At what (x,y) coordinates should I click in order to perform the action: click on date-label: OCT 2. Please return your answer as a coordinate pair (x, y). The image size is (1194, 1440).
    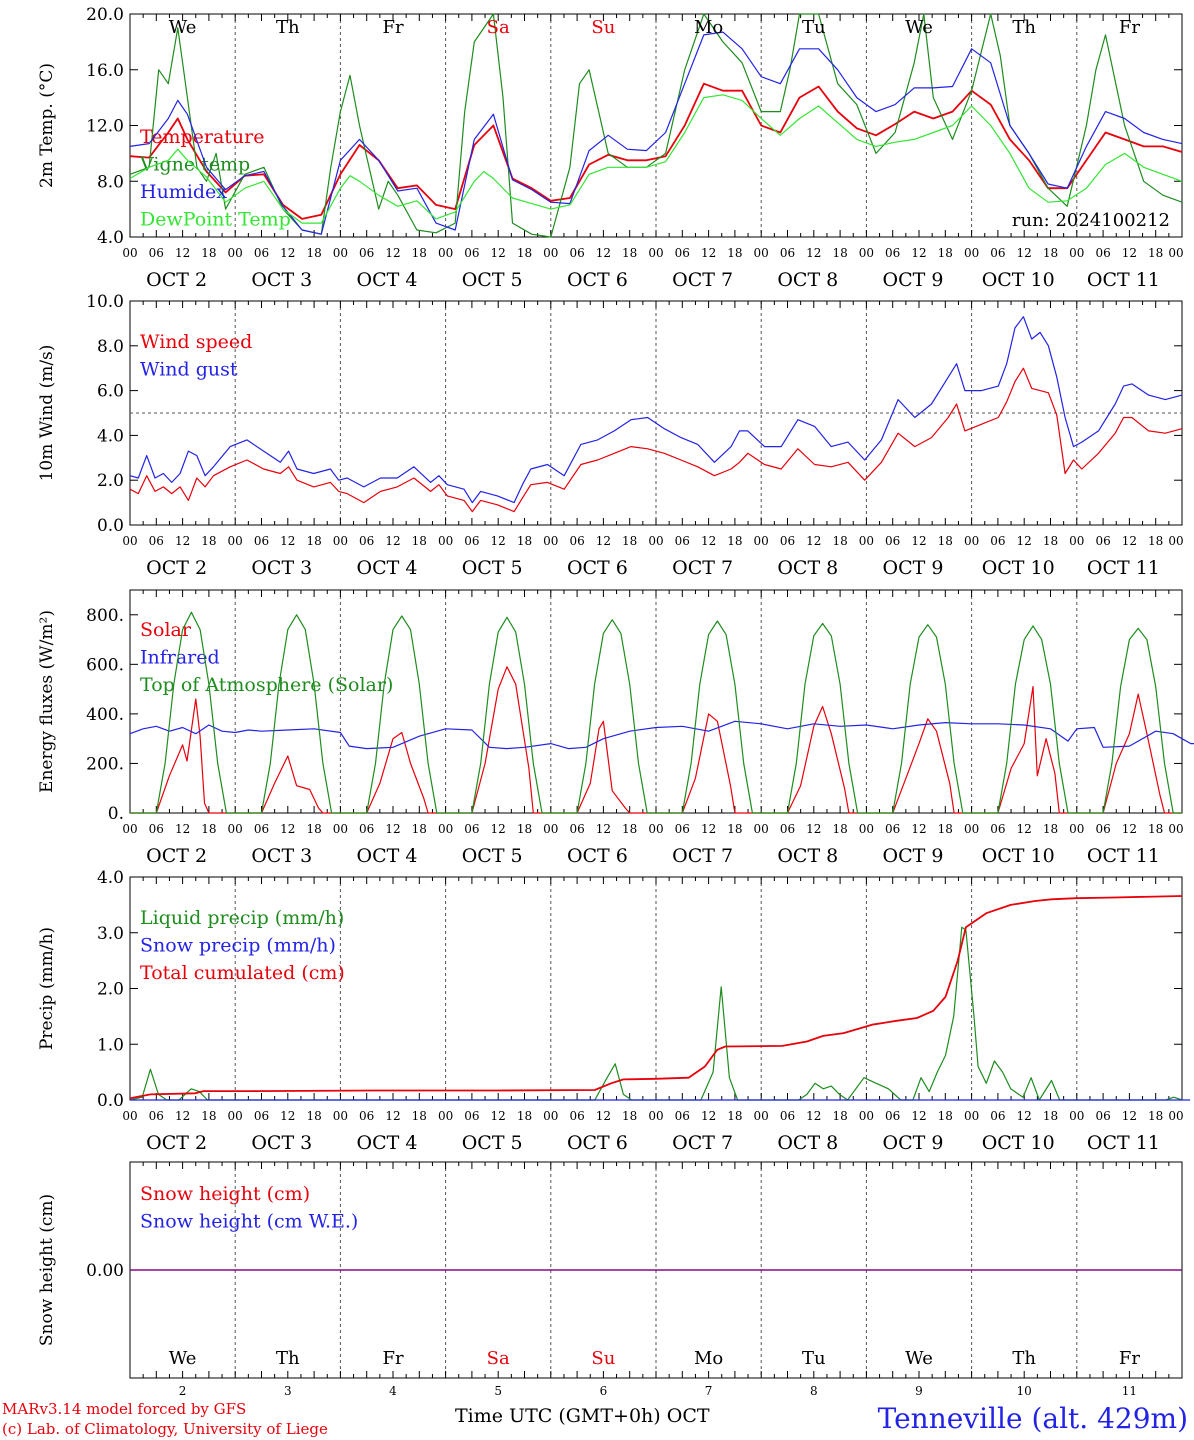
    Looking at the image, I should click on (176, 568).